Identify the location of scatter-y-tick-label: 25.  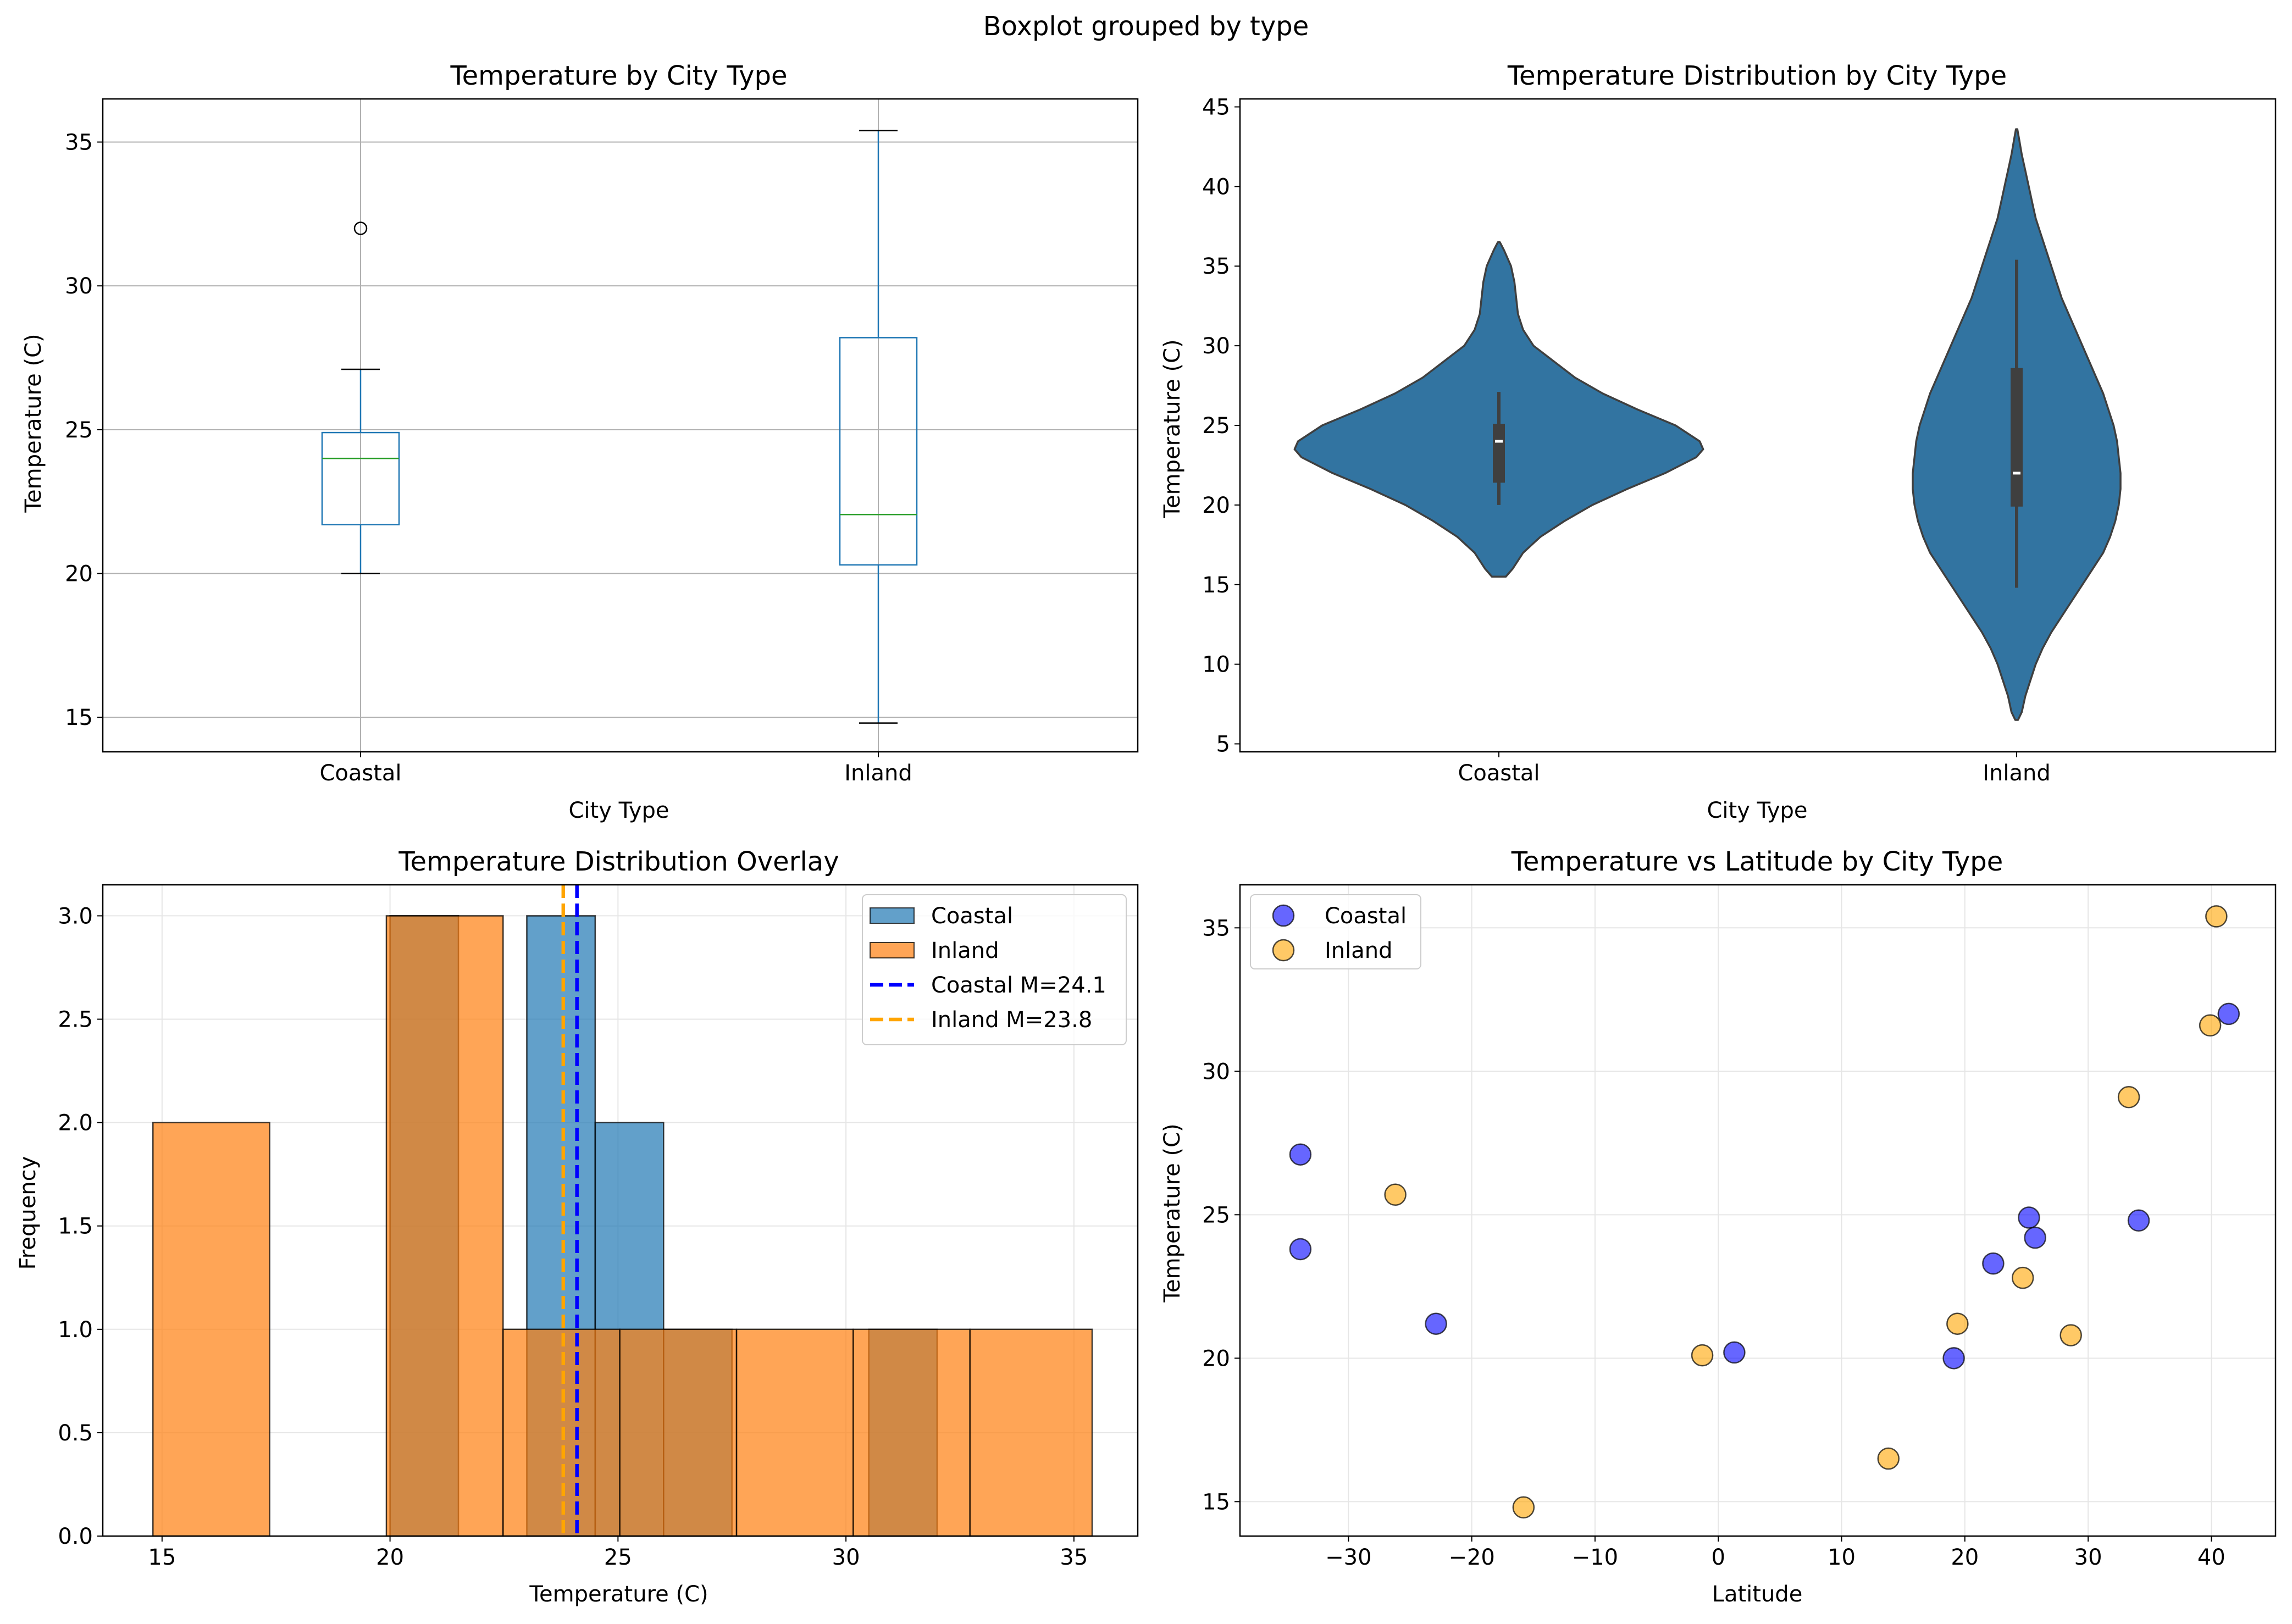
(1216, 1215).